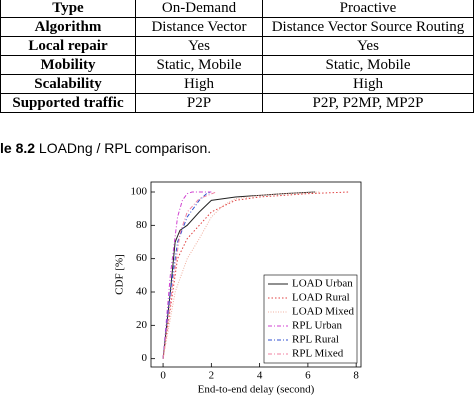  What do you see at coordinates (120, 274) in the screenshot?
I see `y-axis-label: CDF [%]` at bounding box center [120, 274].